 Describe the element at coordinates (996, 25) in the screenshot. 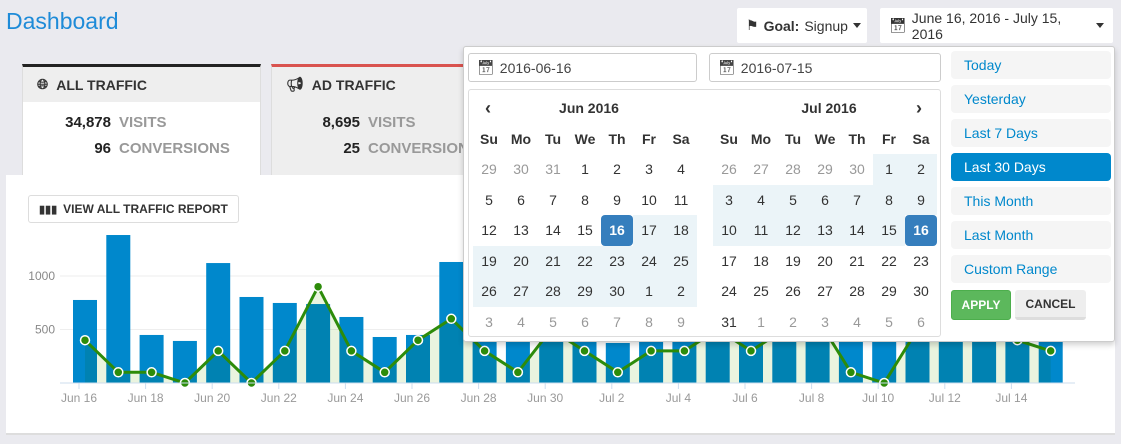

I see `date-range-dropdown: 📅︎ June 16, 2016 - July 15, 2016` at that location.